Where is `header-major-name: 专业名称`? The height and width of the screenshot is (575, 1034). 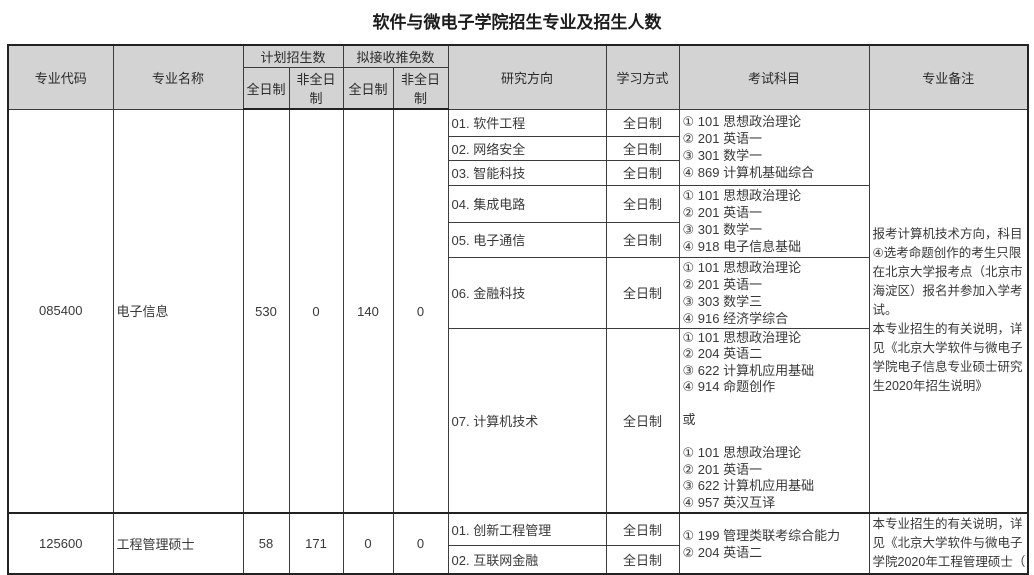 header-major-name: 专业名称 is located at coordinates (178, 77).